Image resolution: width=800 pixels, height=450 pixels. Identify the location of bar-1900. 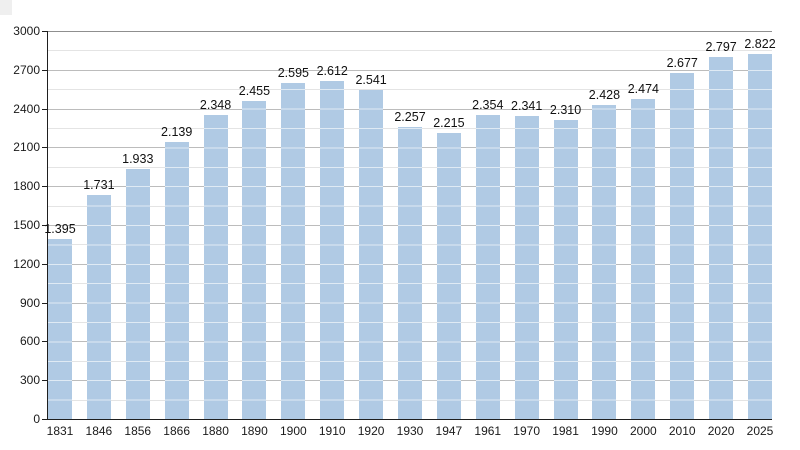
(293, 251).